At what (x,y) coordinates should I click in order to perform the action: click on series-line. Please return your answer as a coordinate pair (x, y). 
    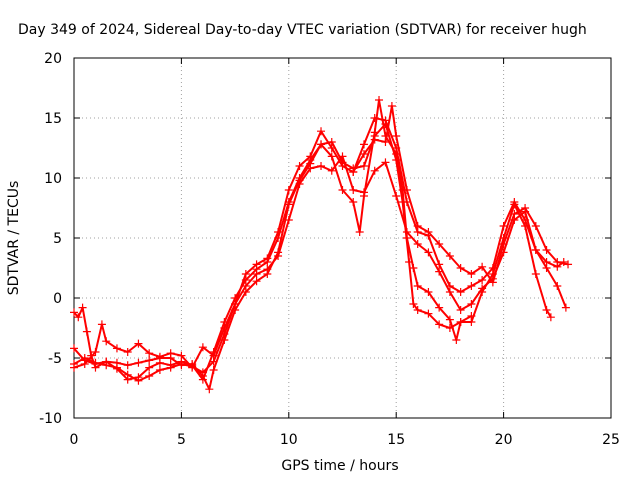
    Looking at the image, I should click on (460, 194).